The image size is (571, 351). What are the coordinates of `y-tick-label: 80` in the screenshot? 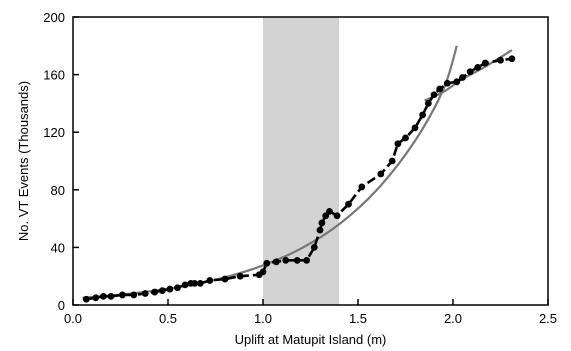 It's located at (58, 190).